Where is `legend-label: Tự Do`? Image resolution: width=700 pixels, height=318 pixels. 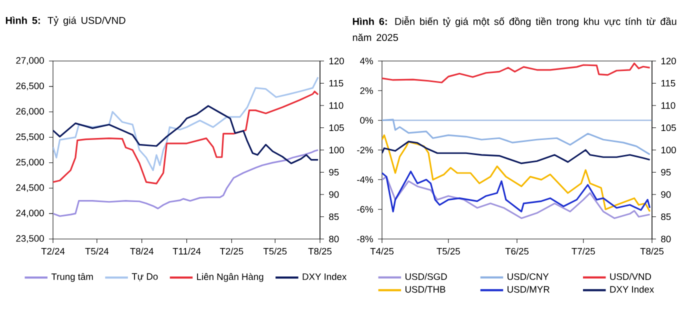
legend-label: Tự Do is located at coordinates (145, 277).